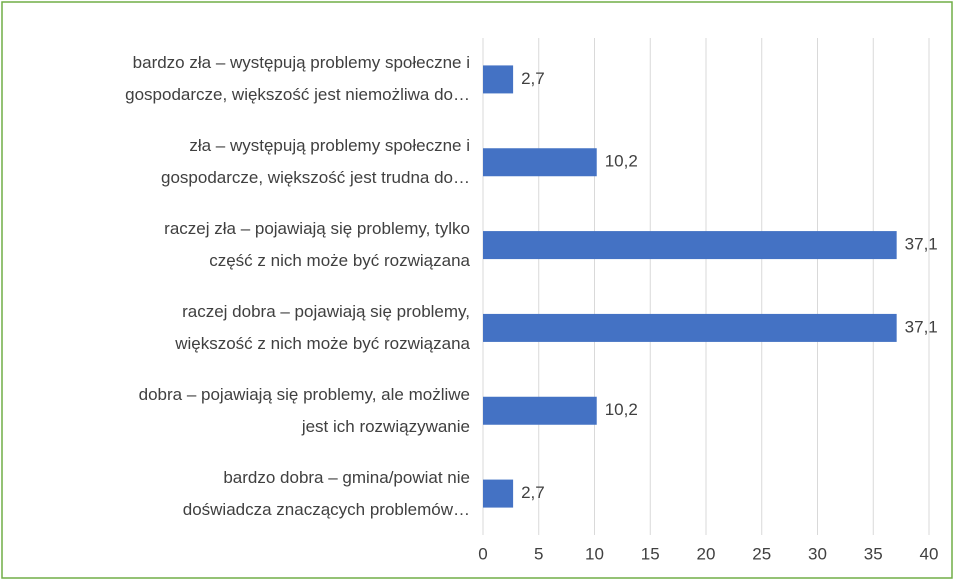  What do you see at coordinates (873, 553) in the screenshot?
I see `x-tick-label: 35` at bounding box center [873, 553].